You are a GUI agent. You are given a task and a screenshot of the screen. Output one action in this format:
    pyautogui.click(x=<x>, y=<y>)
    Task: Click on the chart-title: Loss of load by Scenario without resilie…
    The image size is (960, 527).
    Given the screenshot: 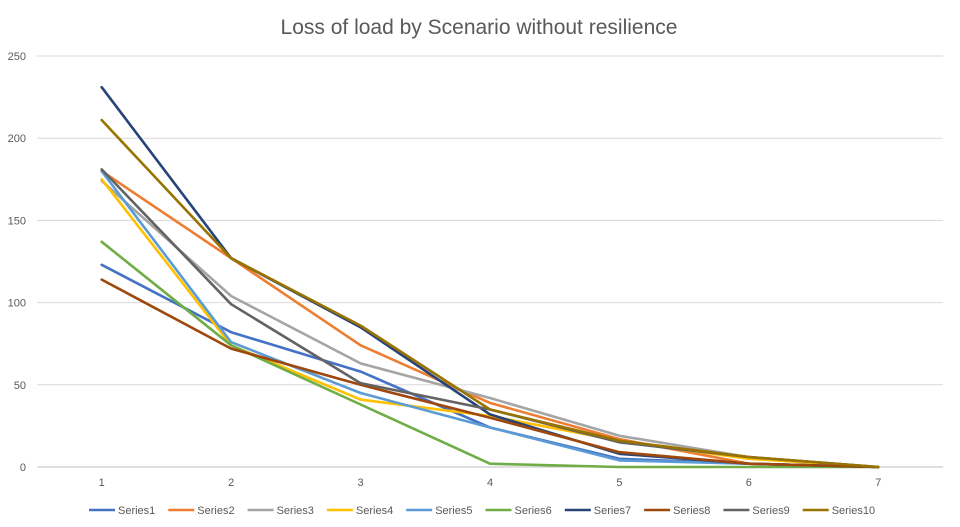 What is the action you would take?
    pyautogui.click(x=479, y=27)
    